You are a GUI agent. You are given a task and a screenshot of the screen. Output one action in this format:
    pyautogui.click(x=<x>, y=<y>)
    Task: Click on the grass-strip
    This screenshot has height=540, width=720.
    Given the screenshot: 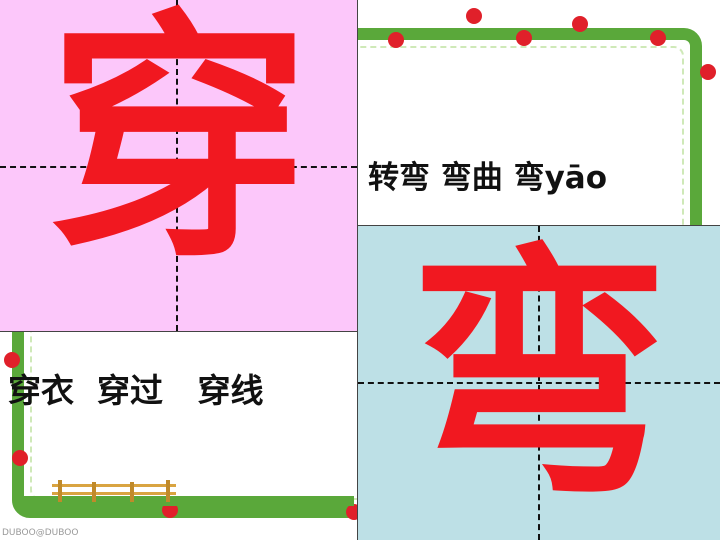 What is the action you would take?
    pyautogui.click(x=189, y=501)
    